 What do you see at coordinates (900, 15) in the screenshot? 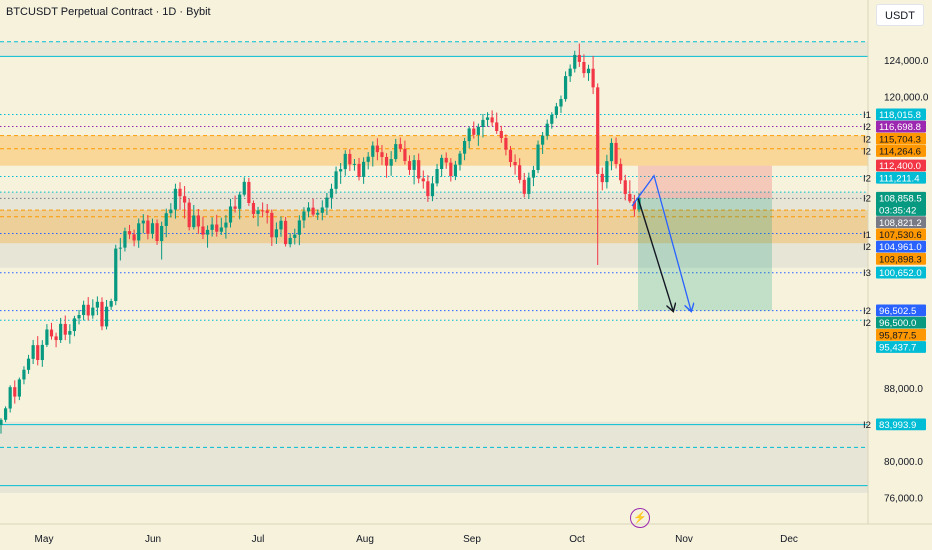
I see `currency-button: USDT` at bounding box center [900, 15].